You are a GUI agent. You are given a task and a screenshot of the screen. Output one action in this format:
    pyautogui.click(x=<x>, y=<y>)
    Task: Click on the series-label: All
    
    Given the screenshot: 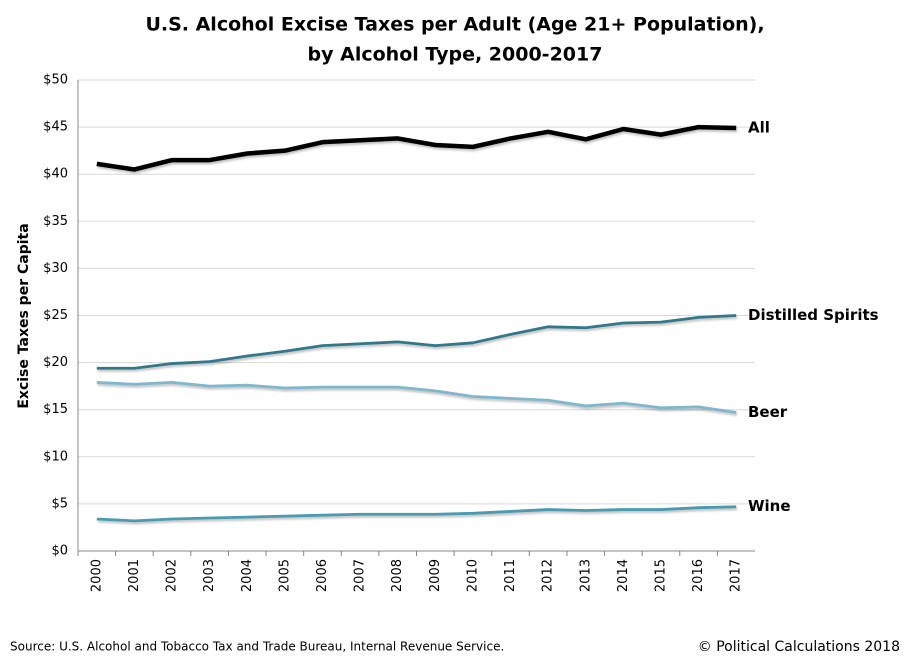 What is the action you would take?
    pyautogui.click(x=759, y=128)
    